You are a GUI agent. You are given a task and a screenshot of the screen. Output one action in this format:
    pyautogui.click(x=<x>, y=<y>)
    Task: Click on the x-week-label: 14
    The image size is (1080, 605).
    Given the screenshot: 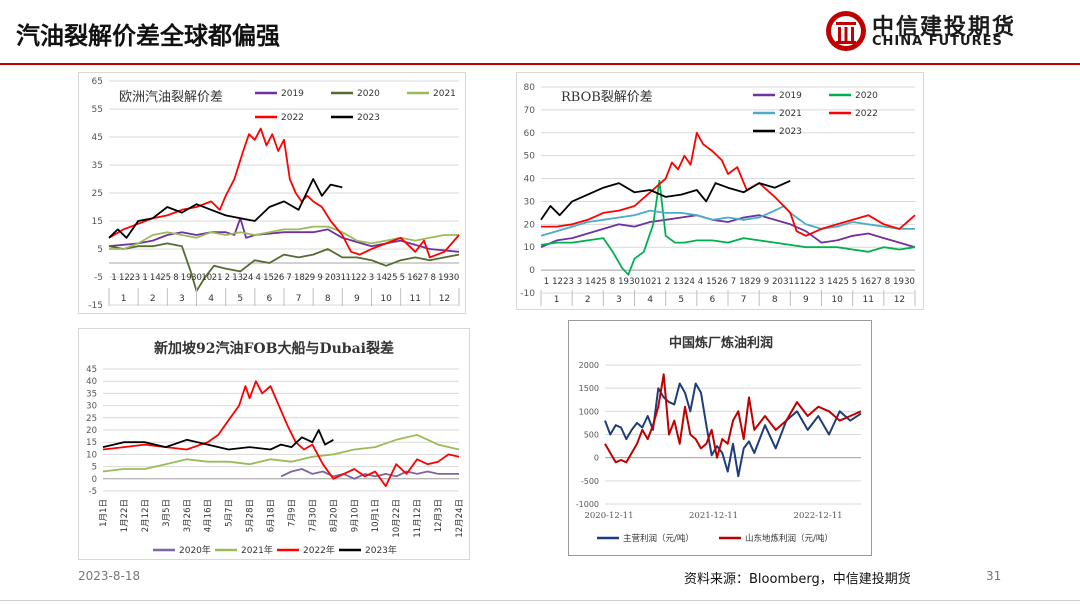 What is the action you would take?
    pyautogui.click(x=155, y=278)
    